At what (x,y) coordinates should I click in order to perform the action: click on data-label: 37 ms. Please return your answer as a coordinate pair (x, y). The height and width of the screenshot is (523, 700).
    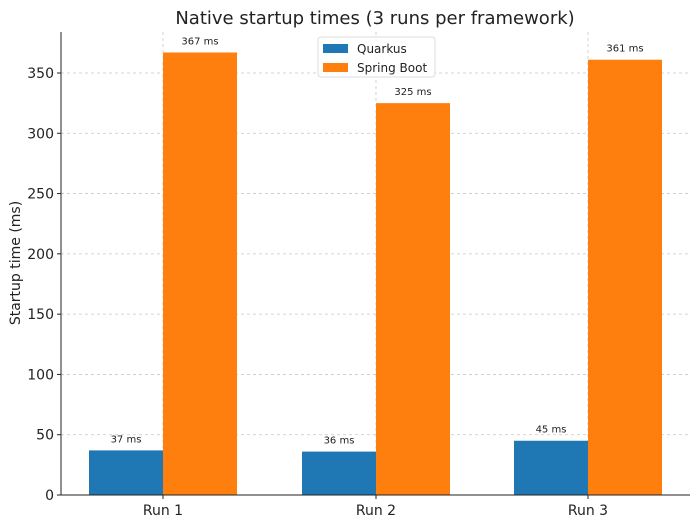
    Looking at the image, I should click on (126, 439).